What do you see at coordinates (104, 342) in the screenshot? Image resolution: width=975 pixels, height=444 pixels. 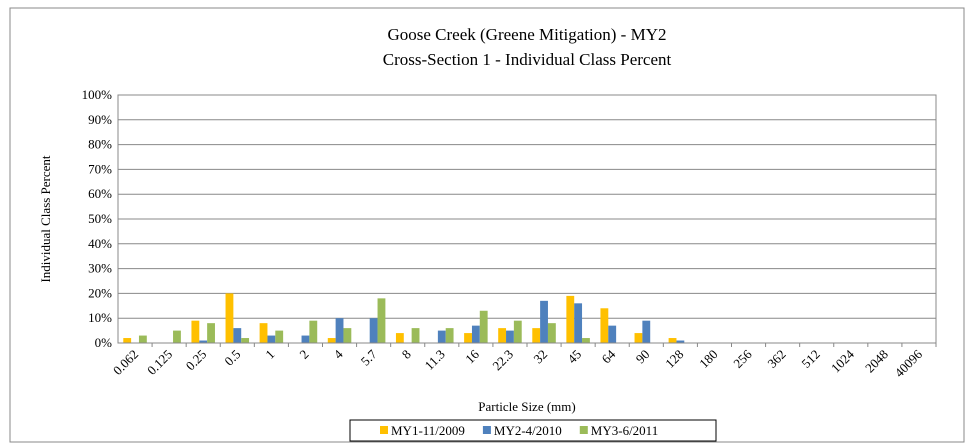 I see `y-tick-label: 0%` at bounding box center [104, 342].